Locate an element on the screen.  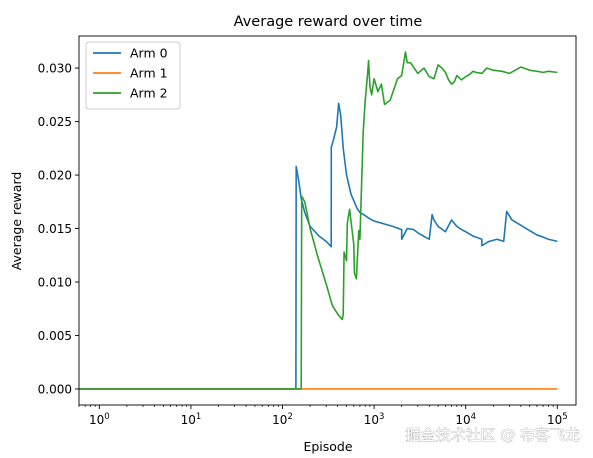
legend-entry-label: Arm 1 is located at coordinates (149, 73).